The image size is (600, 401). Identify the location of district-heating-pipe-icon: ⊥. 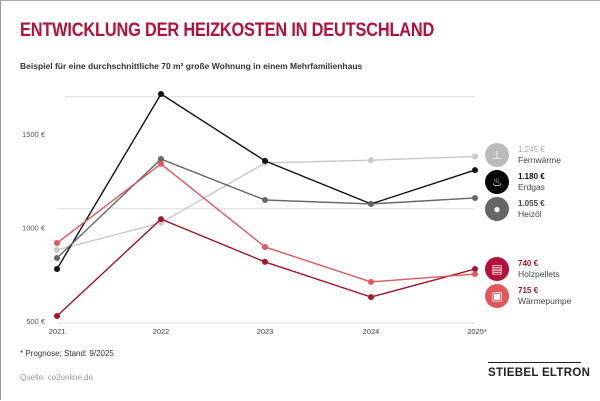
(497, 155).